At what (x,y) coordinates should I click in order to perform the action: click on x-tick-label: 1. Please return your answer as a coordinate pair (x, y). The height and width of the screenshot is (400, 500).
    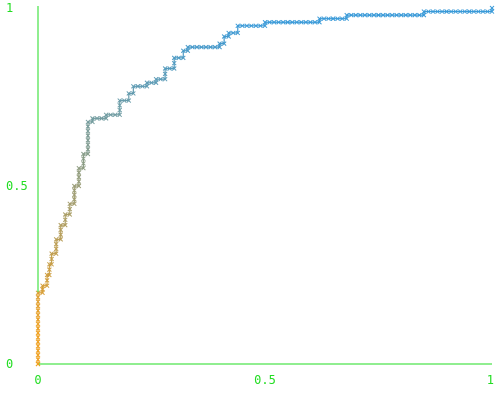
    Looking at the image, I should click on (490, 380).